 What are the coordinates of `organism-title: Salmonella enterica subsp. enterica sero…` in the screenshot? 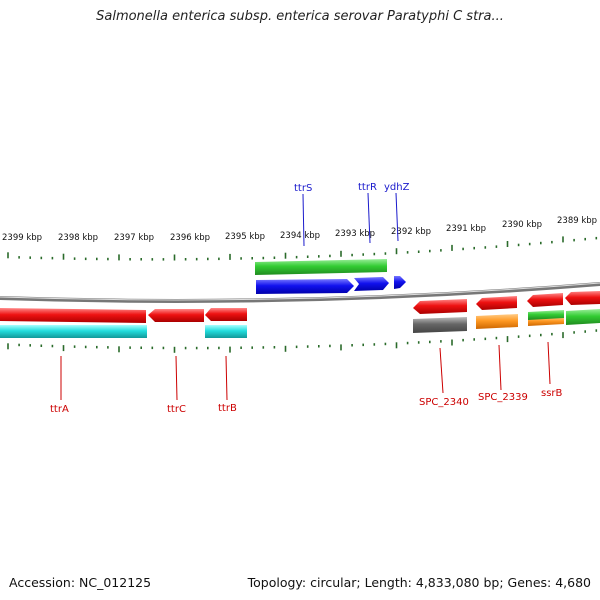 It's located at (300, 16).